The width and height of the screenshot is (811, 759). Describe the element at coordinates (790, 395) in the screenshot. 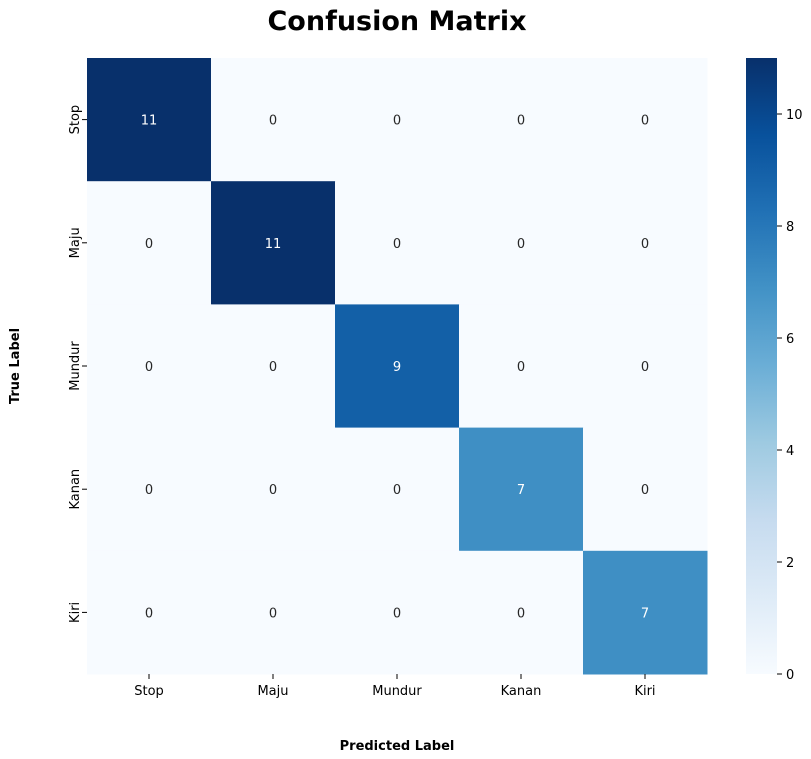

I see `colorbar-ticks: 0 2 4 6 8 10` at that location.